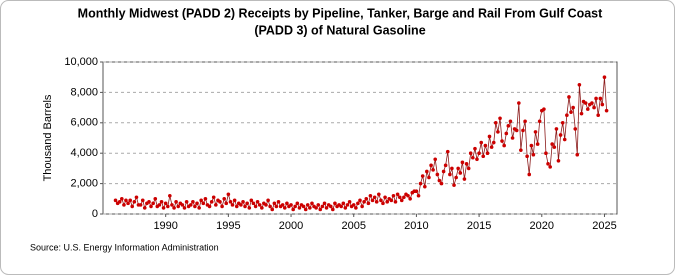 Image resolution: width=675 pixels, height=275 pixels. Describe the element at coordinates (165, 226) in the screenshot. I see `x-tick-label: 1990` at that location.